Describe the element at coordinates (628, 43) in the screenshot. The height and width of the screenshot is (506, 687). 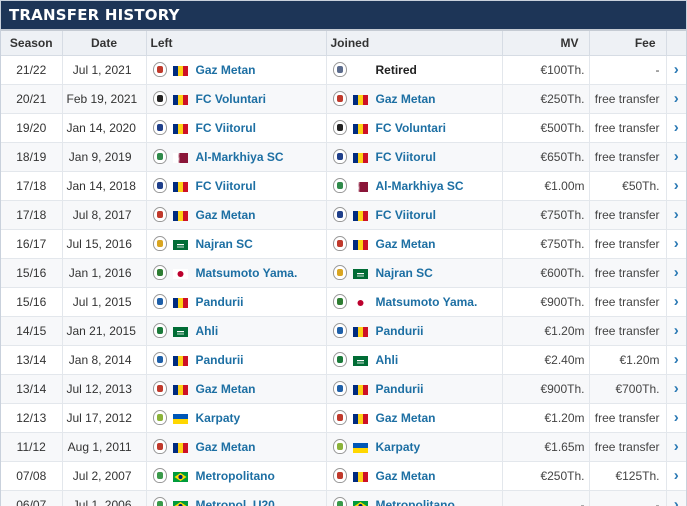
I see `column-header-fee: Fee` at that location.